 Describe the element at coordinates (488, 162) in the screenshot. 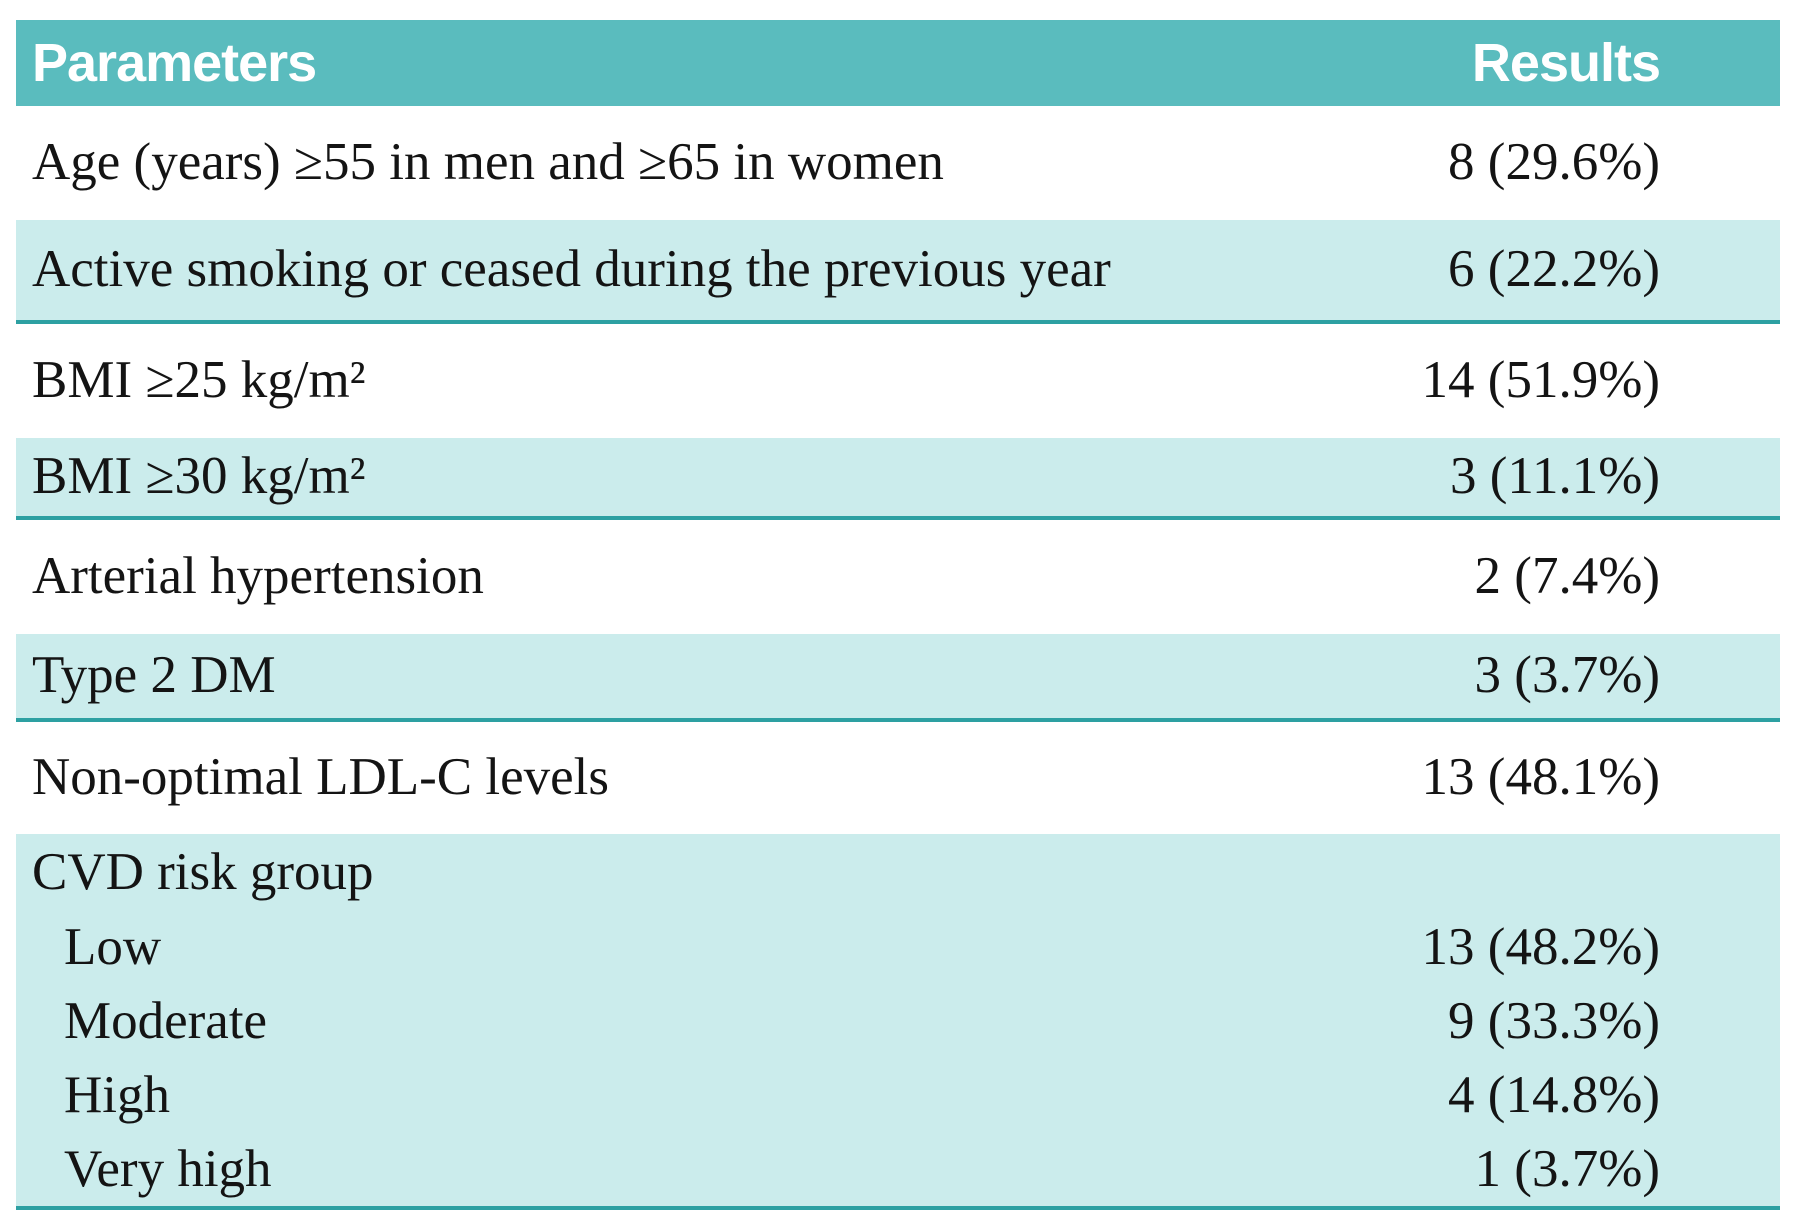

I see `parameter-cell: Age (years) ≥55 in men and ≥65 in women` at that location.